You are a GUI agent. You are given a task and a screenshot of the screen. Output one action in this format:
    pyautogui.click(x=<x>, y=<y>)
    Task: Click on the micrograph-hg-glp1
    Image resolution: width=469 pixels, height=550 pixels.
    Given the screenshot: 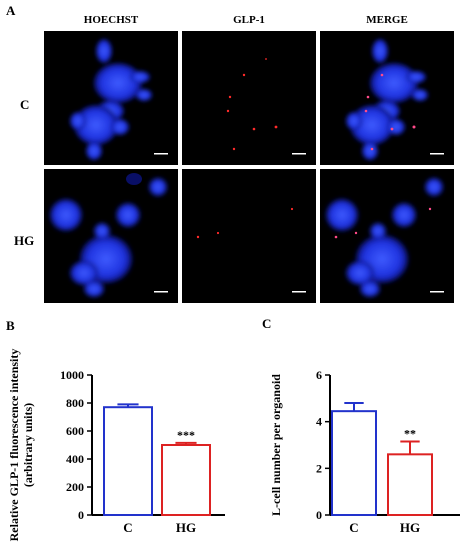 What is the action you would take?
    pyautogui.click(x=249, y=236)
    